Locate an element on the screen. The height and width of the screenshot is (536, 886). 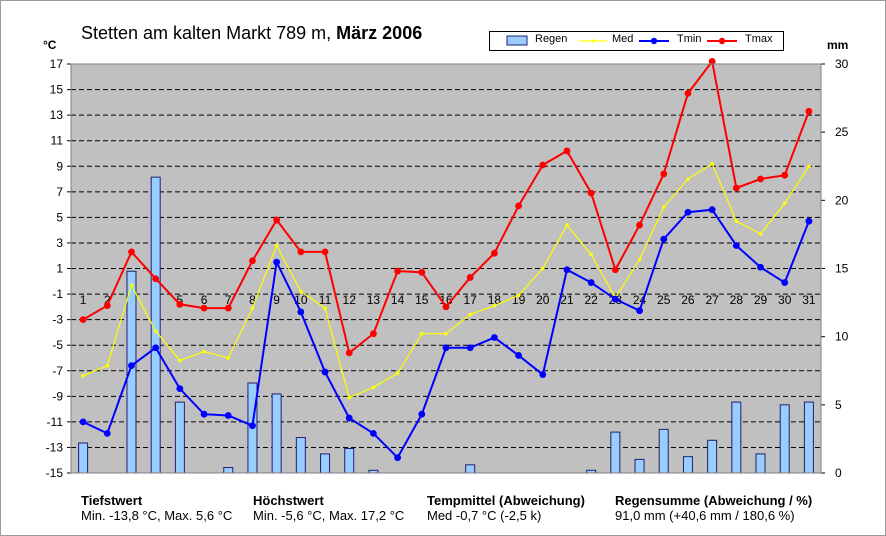
x-tick-label: 9 is located at coordinates (276, 300).